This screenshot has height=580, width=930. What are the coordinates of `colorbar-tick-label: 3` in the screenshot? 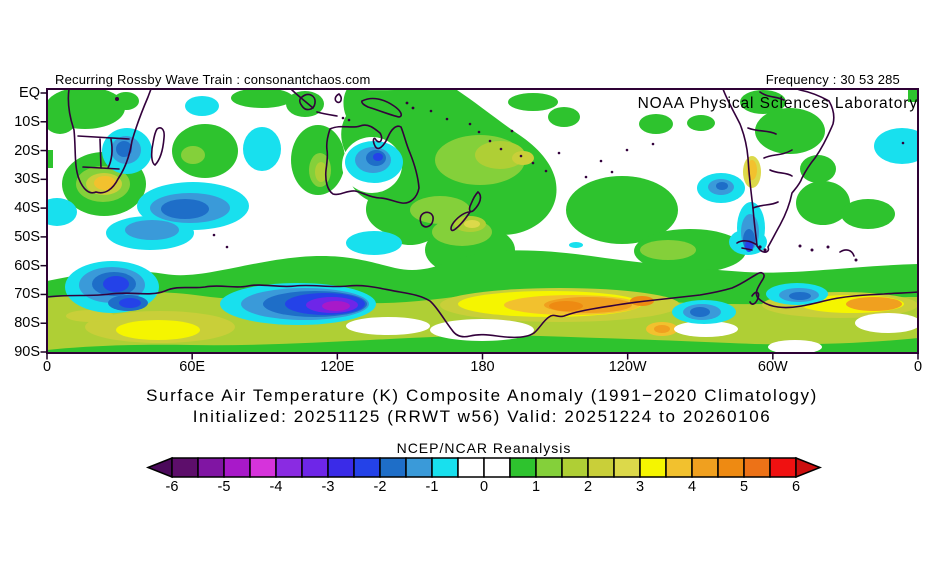 It's located at (640, 487).